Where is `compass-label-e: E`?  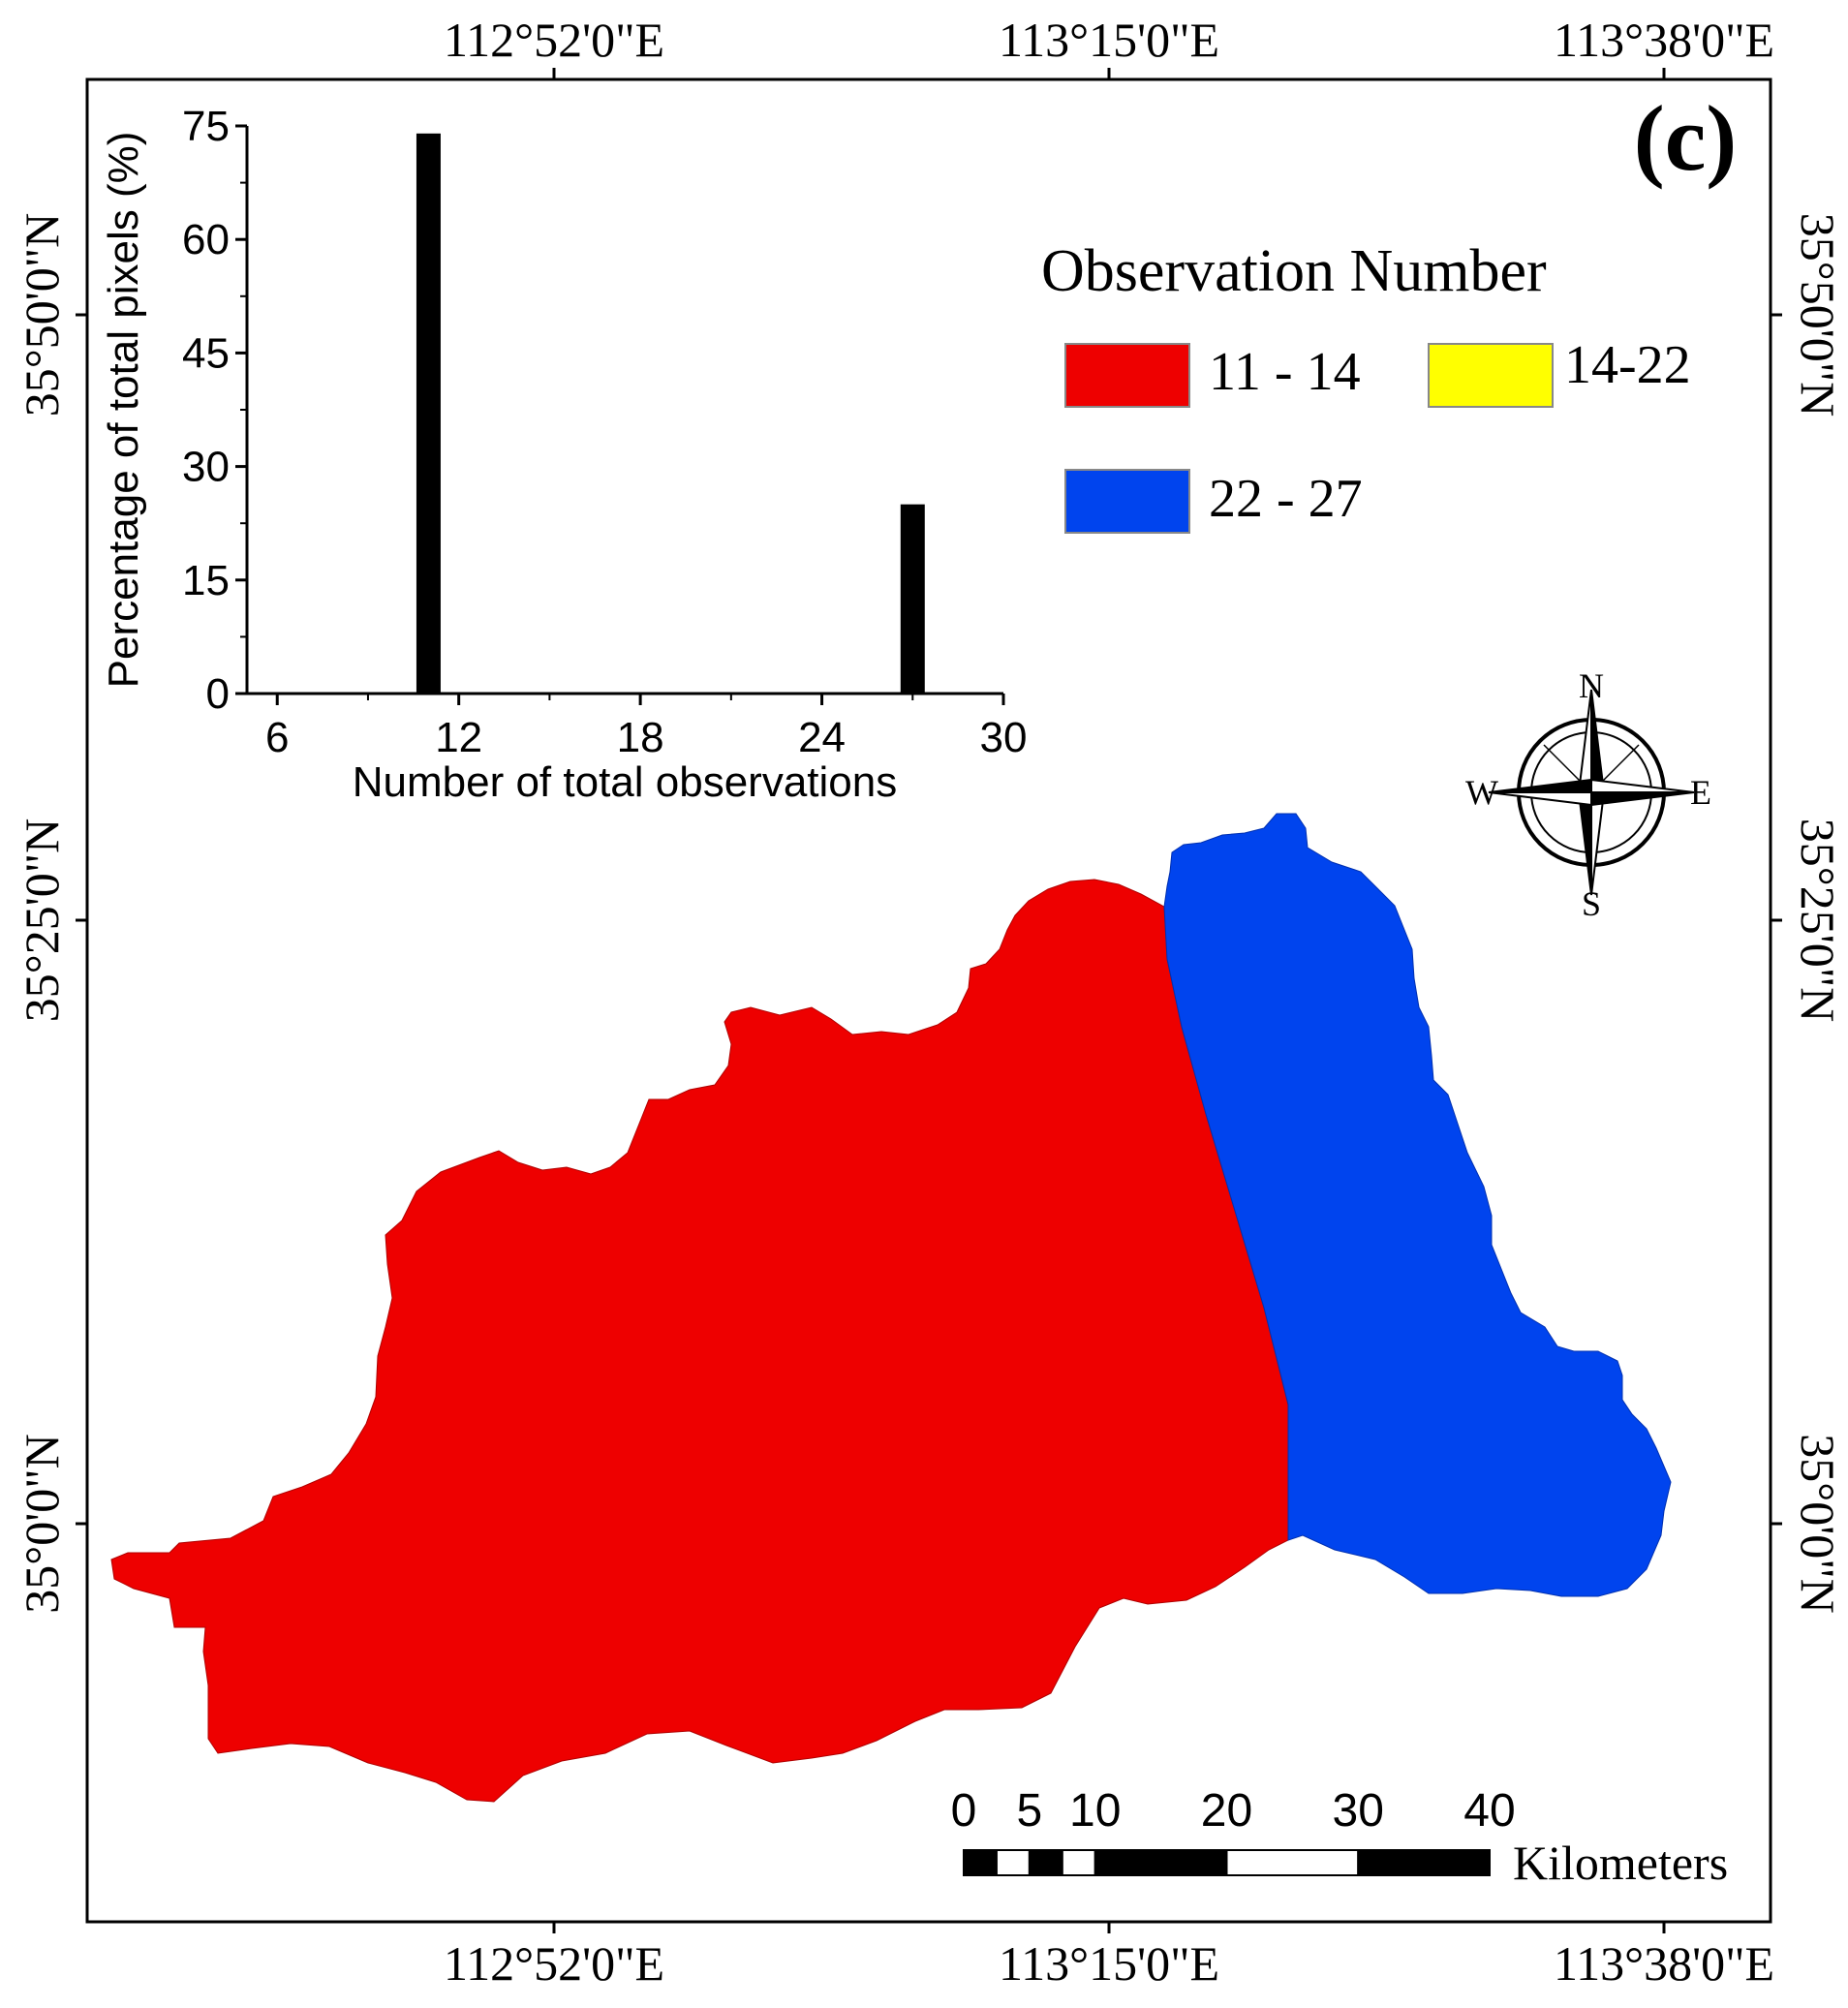
compass-label-e: E is located at coordinates (1701, 792).